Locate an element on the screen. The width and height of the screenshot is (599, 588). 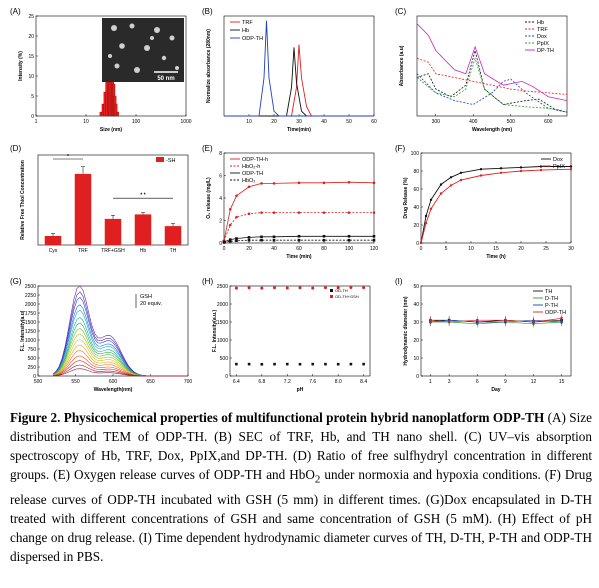
x-tick-label: 60 is located at coordinates (299, 249).